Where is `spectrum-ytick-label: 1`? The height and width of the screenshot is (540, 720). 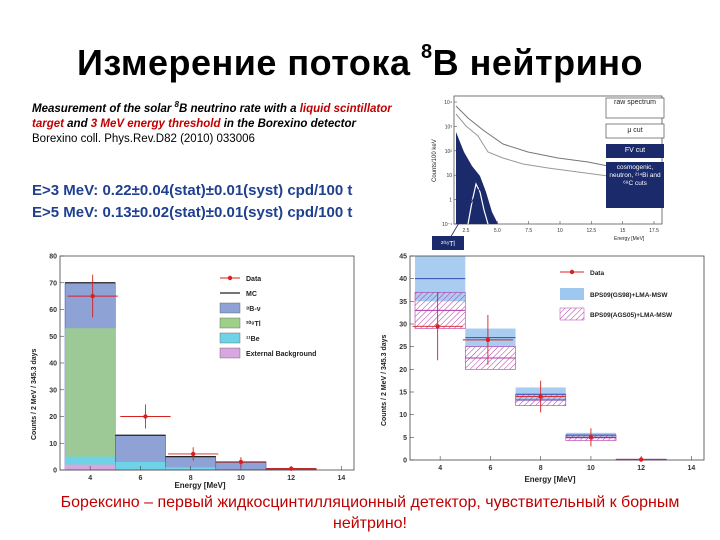 spectrum-ytick-label: 1 is located at coordinates (450, 201).